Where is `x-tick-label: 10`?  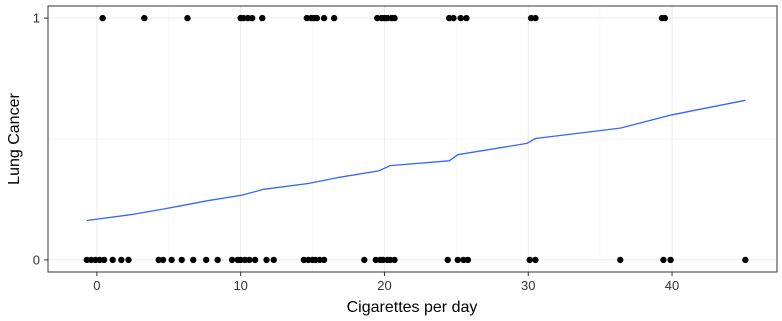 x-tick-label: 10 is located at coordinates (240, 285).